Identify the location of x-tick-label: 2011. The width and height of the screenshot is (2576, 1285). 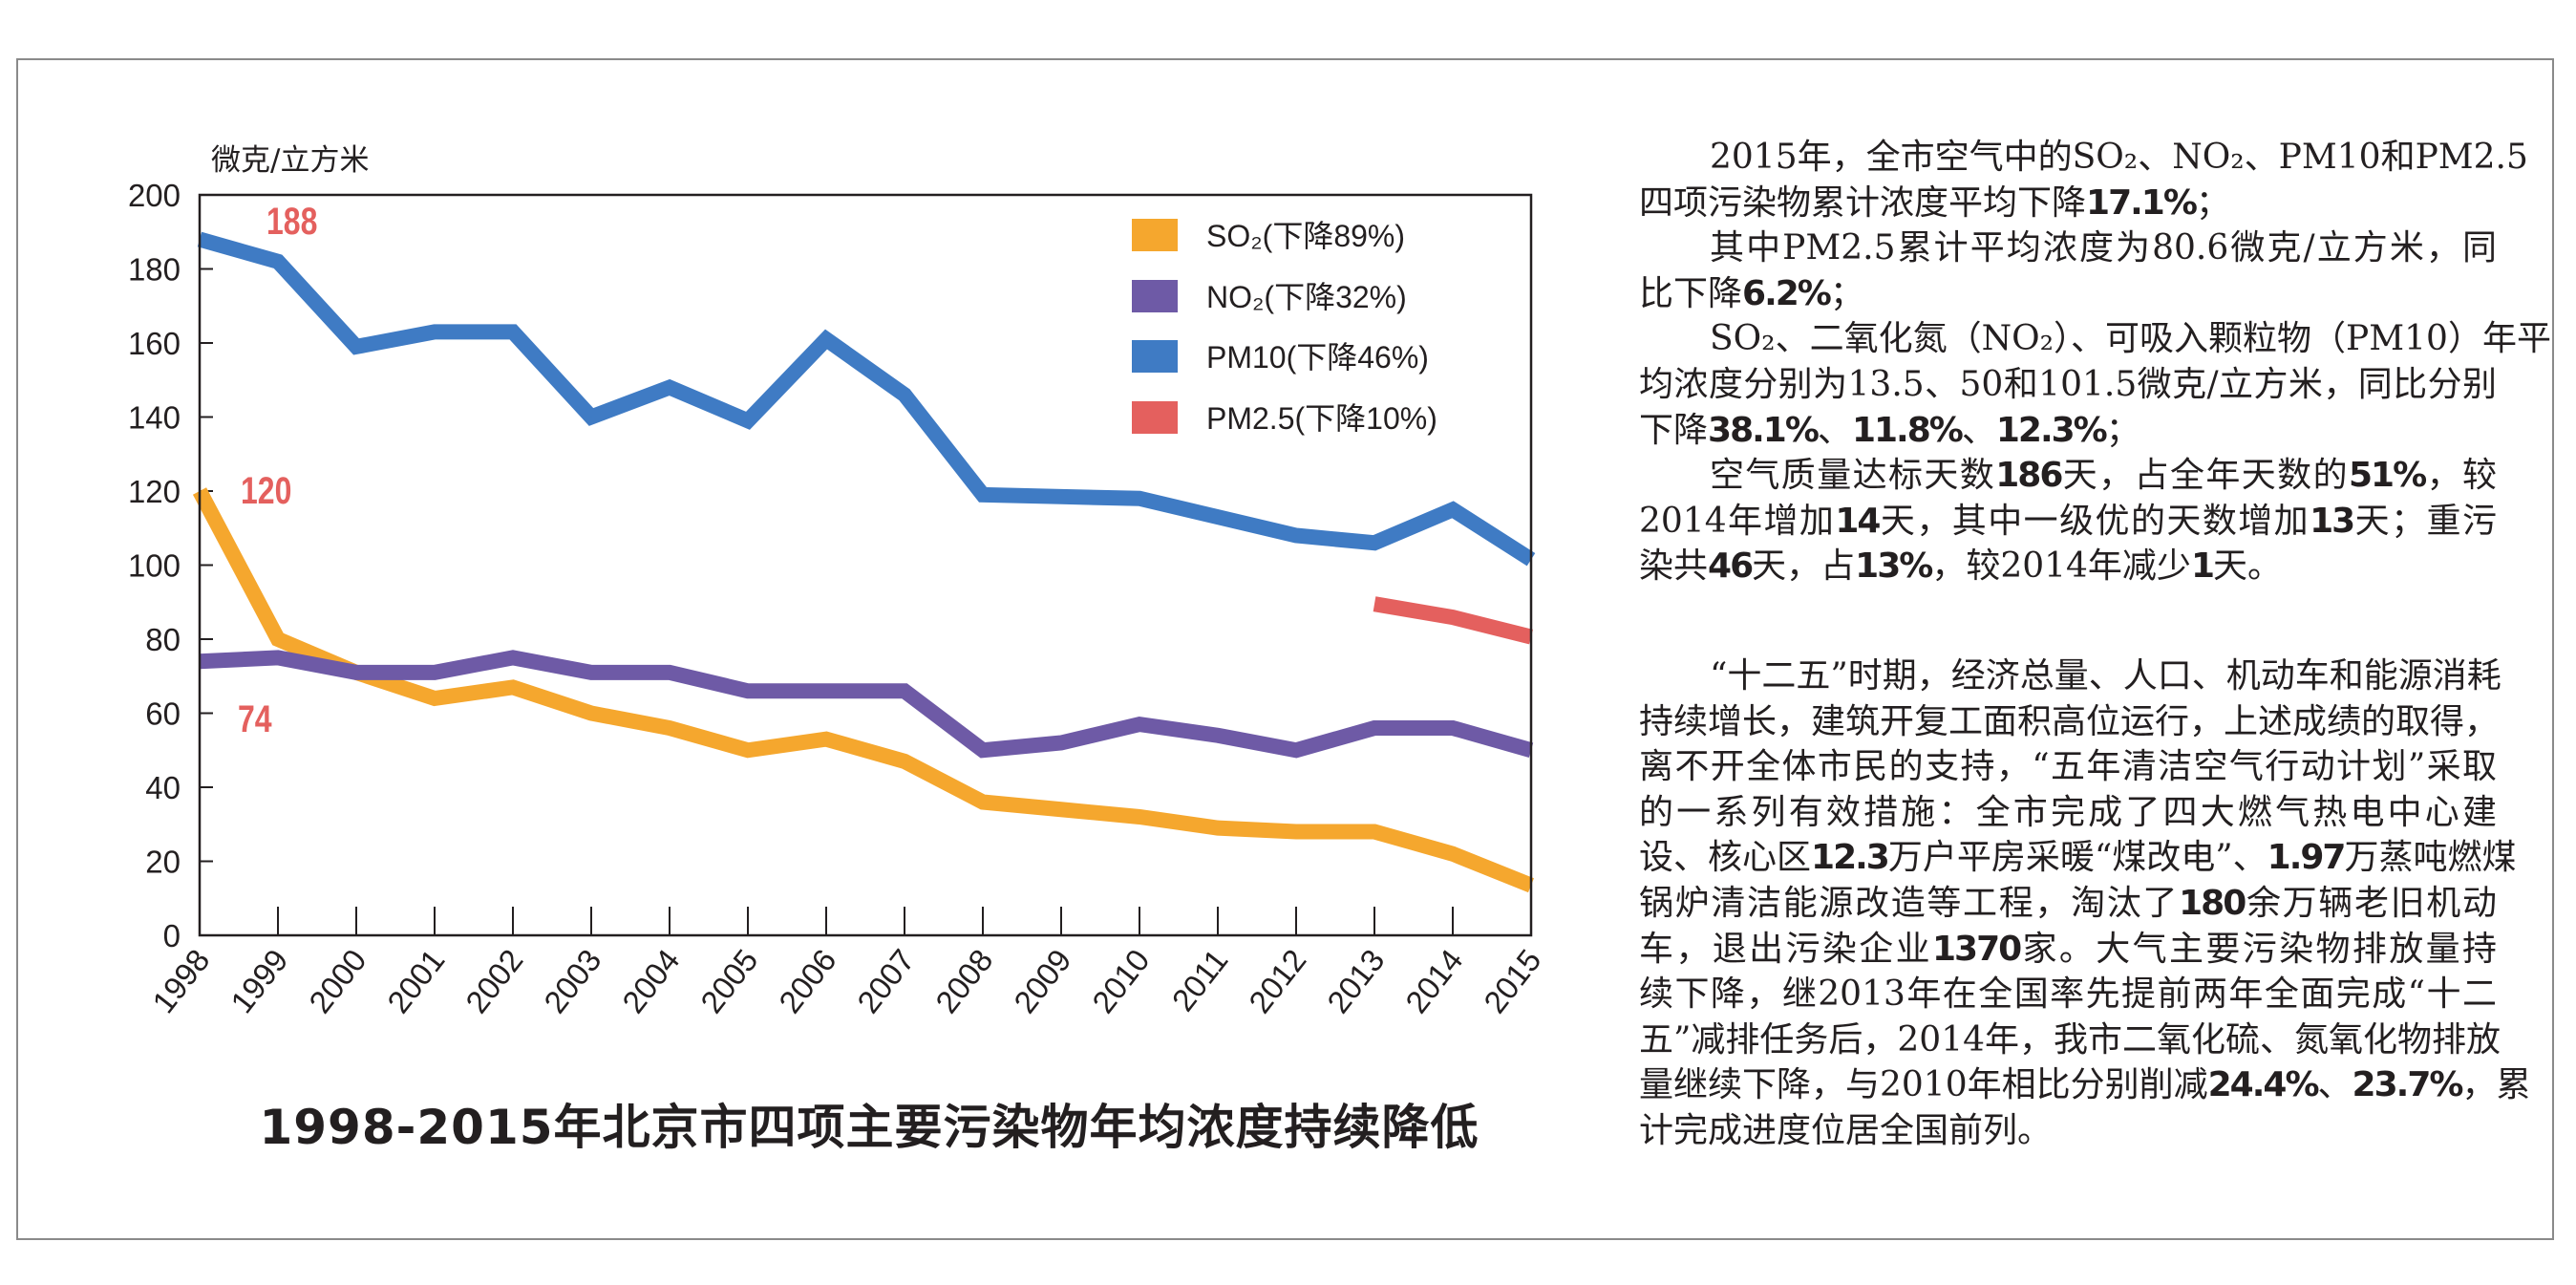
(1200, 980).